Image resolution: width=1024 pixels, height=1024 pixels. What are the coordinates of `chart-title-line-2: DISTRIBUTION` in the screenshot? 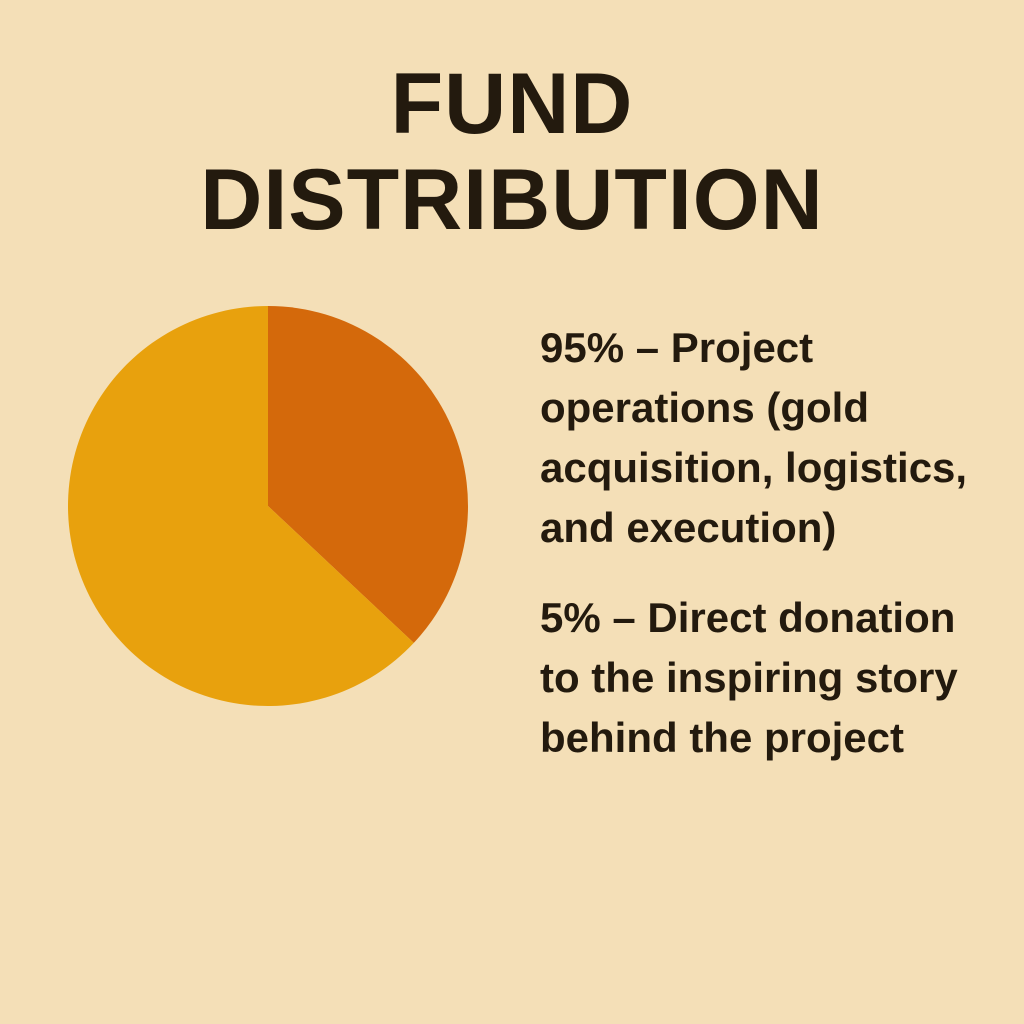 It's located at (512, 200).